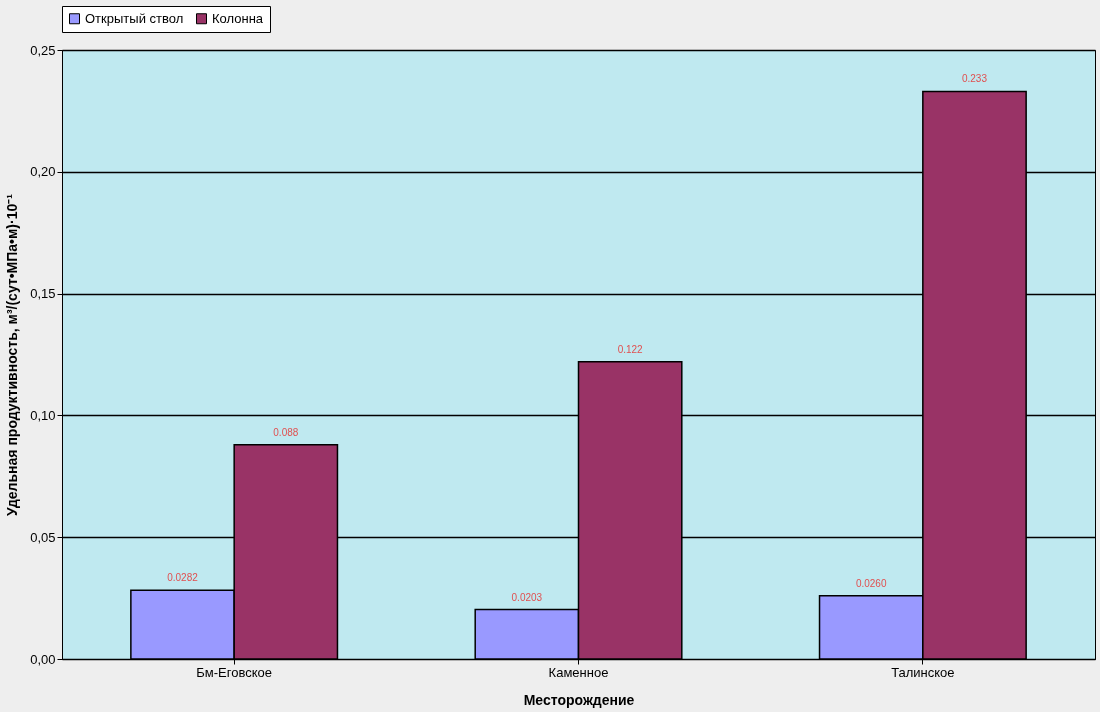  I want to click on y-tick-label: 0,05, so click(43, 537).